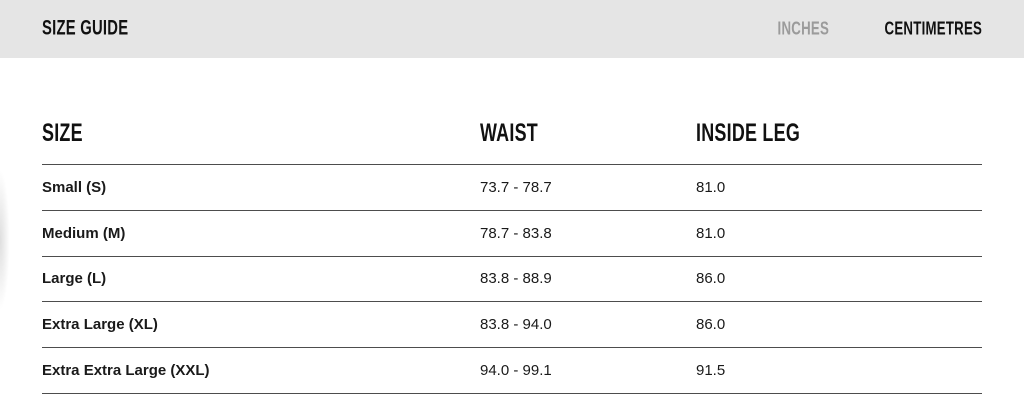 The height and width of the screenshot is (402, 1024). What do you see at coordinates (711, 371) in the screenshot?
I see `inside-leg-cell: 91.5` at bounding box center [711, 371].